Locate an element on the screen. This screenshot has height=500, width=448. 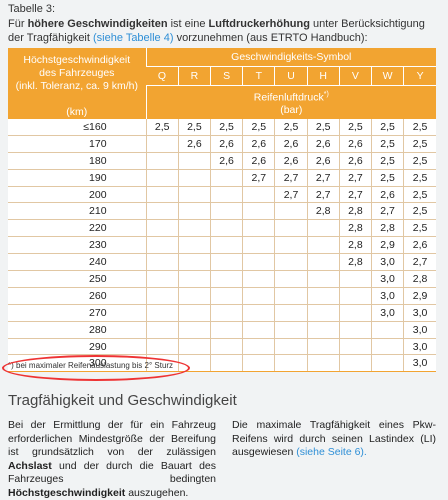
speed-cell: 200 is located at coordinates (77, 195).